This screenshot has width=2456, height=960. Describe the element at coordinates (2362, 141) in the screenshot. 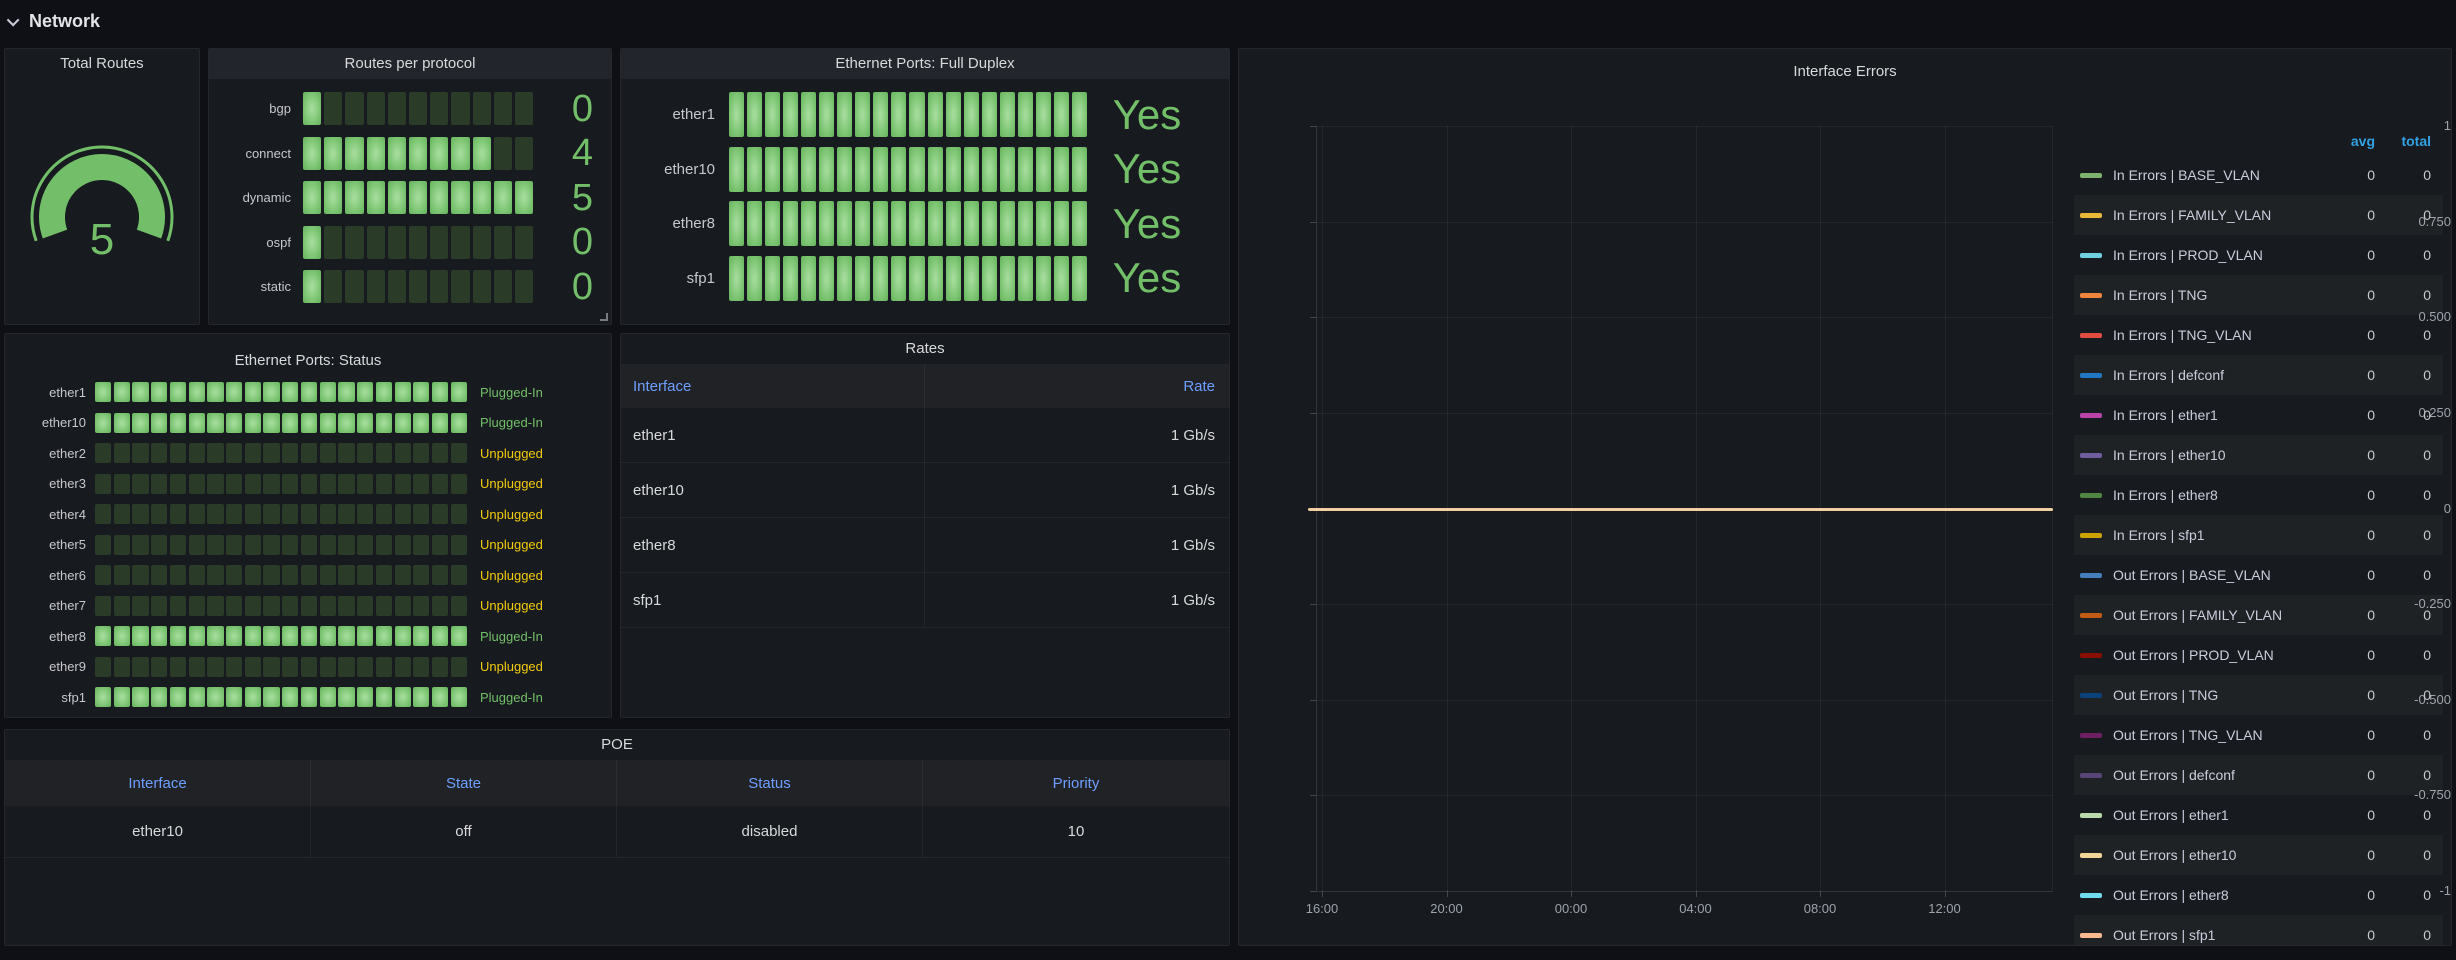

I see `legend-sort-avg: avg` at that location.